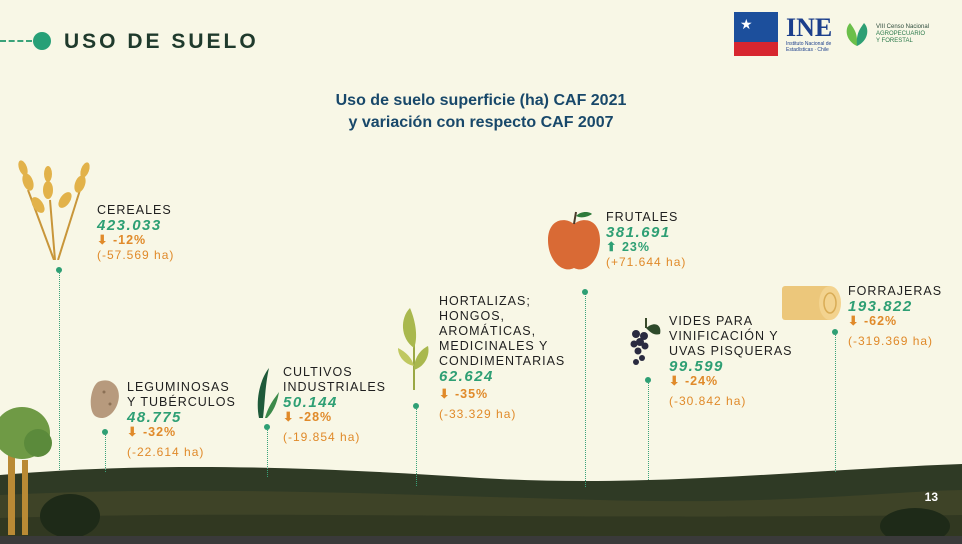  I want to click on category-name-line5: CONDIMENTARIAS, so click(502, 361).